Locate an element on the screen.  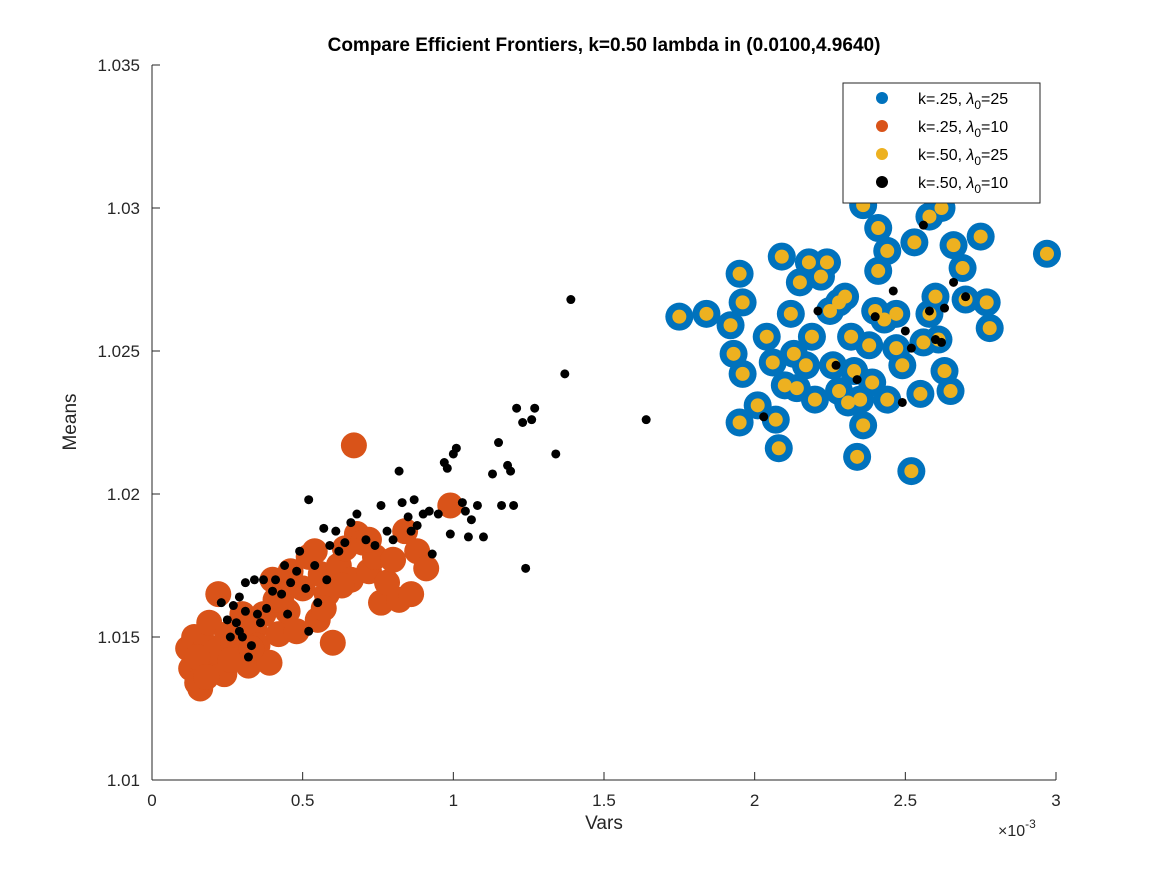
legend-box is located at coordinates (941, 143).